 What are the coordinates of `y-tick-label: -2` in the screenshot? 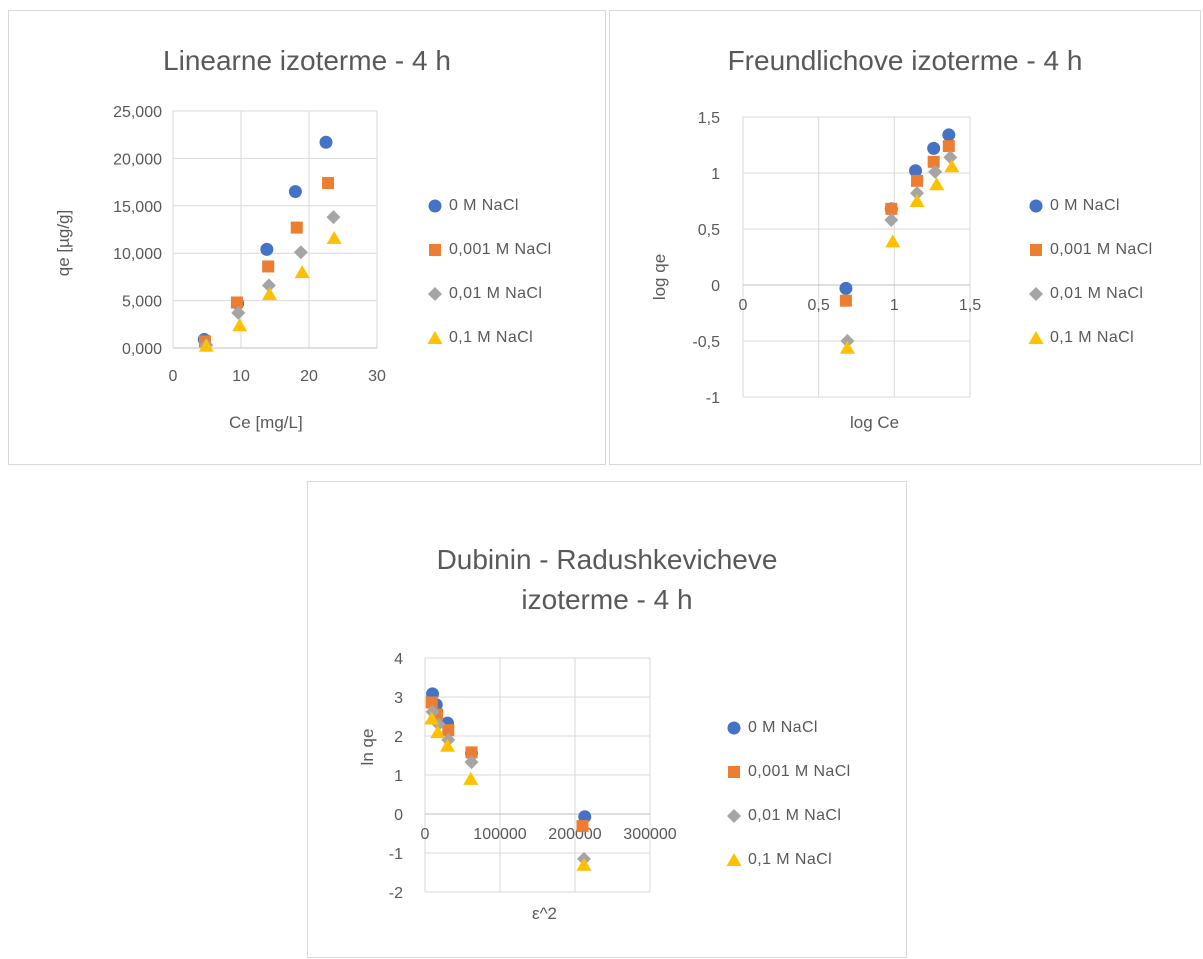 It's located at (396, 893).